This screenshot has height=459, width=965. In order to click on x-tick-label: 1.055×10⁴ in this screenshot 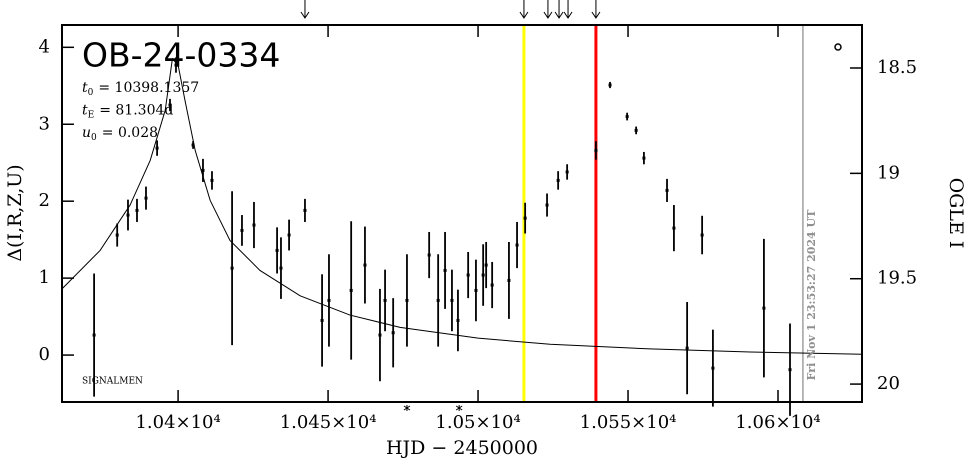, I will do `click(628, 422)`.